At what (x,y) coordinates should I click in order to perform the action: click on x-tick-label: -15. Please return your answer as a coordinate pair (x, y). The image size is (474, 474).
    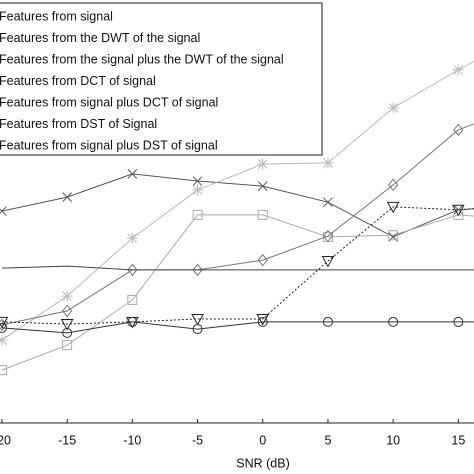
    Looking at the image, I should click on (67, 440).